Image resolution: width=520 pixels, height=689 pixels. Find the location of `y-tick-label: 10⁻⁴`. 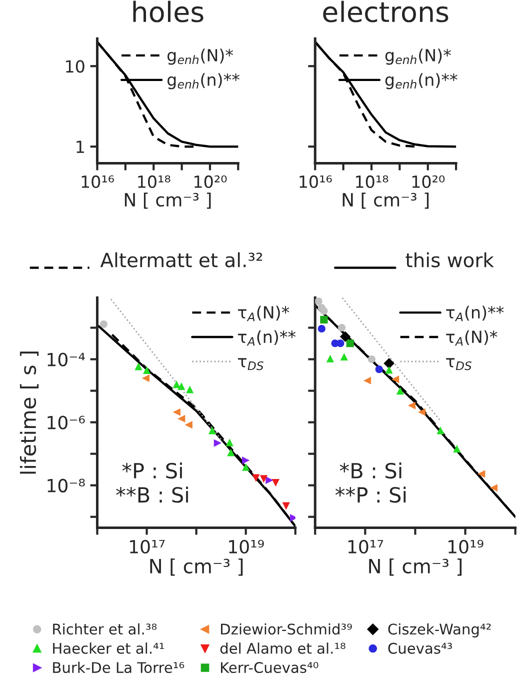

y-tick-label: 10⁻⁴ is located at coordinates (66, 359).